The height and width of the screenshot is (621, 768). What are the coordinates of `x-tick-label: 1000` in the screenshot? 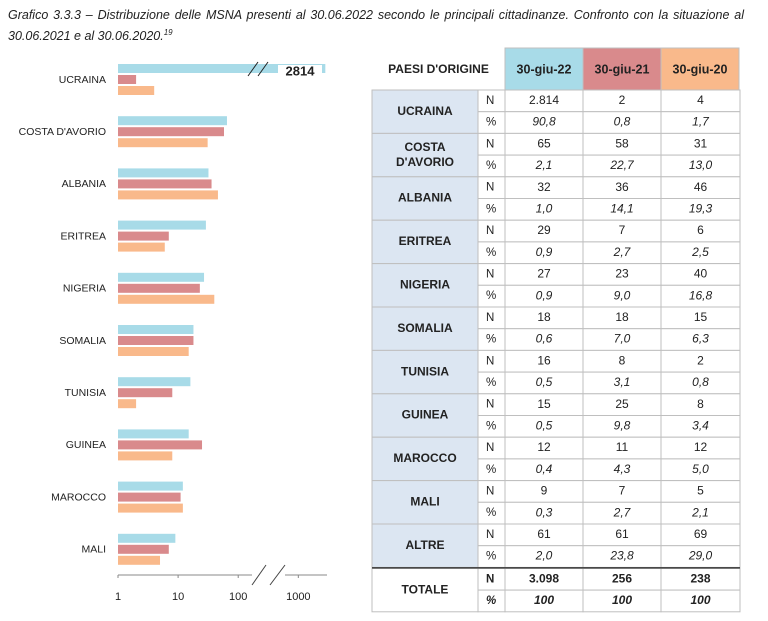 It's located at (298, 597).